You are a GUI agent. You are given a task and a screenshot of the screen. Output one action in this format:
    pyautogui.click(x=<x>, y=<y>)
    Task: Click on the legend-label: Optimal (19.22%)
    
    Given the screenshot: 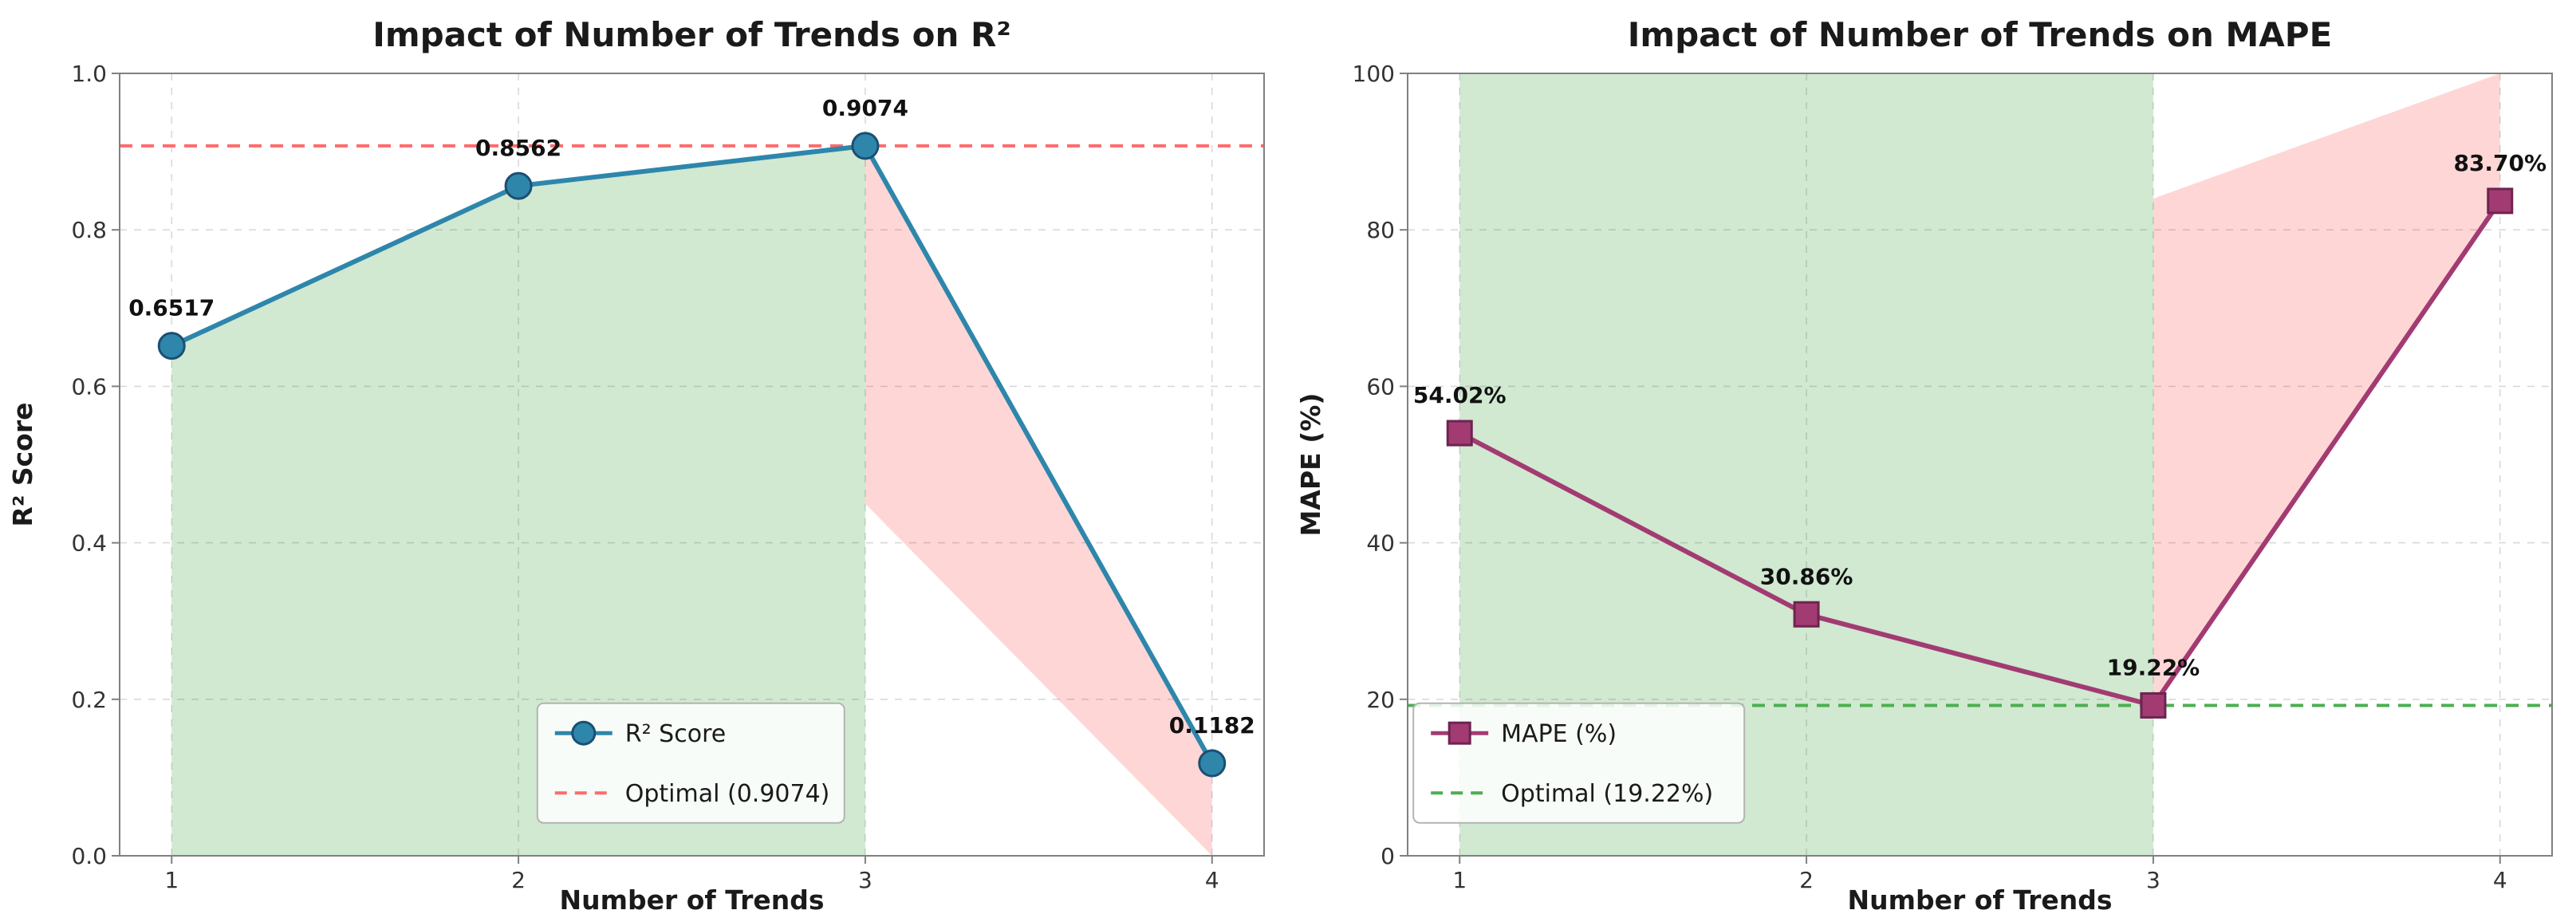 What is the action you would take?
    pyautogui.click(x=1607, y=794)
    